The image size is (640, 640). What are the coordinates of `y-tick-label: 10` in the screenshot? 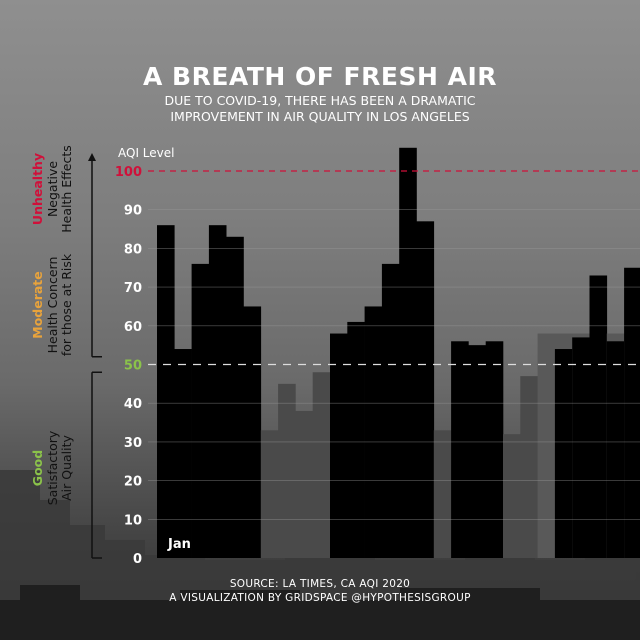 It's located at (133, 520).